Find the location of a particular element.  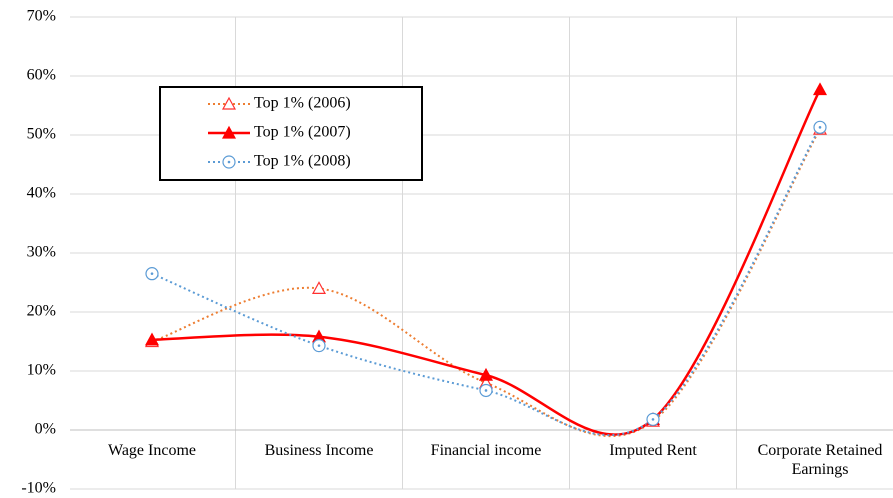

x-tick-label: Imputed Rent is located at coordinates (653, 450).